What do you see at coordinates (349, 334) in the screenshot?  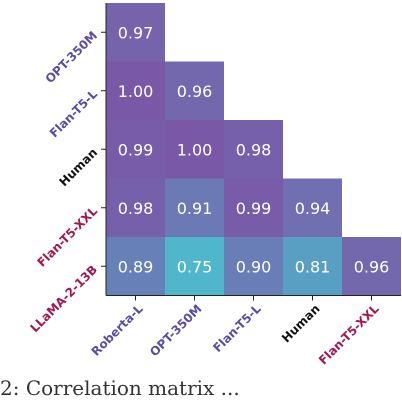 I see `x-tick-label: Flan-T5-XXL` at bounding box center [349, 334].